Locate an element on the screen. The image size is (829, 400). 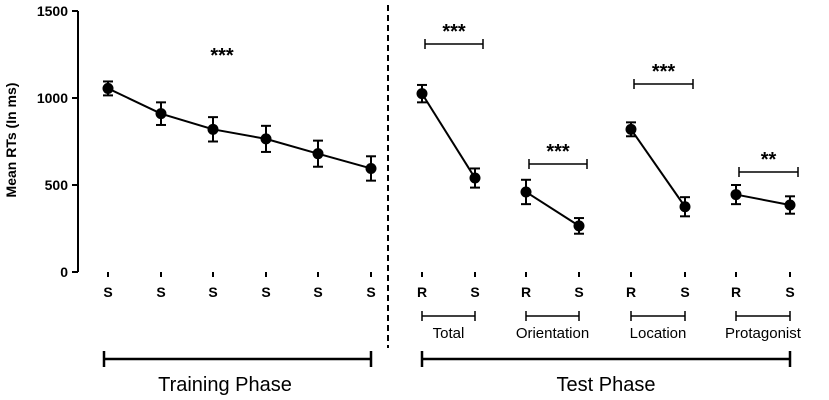
significance-bracket-orientation is located at coordinates (558, 164).